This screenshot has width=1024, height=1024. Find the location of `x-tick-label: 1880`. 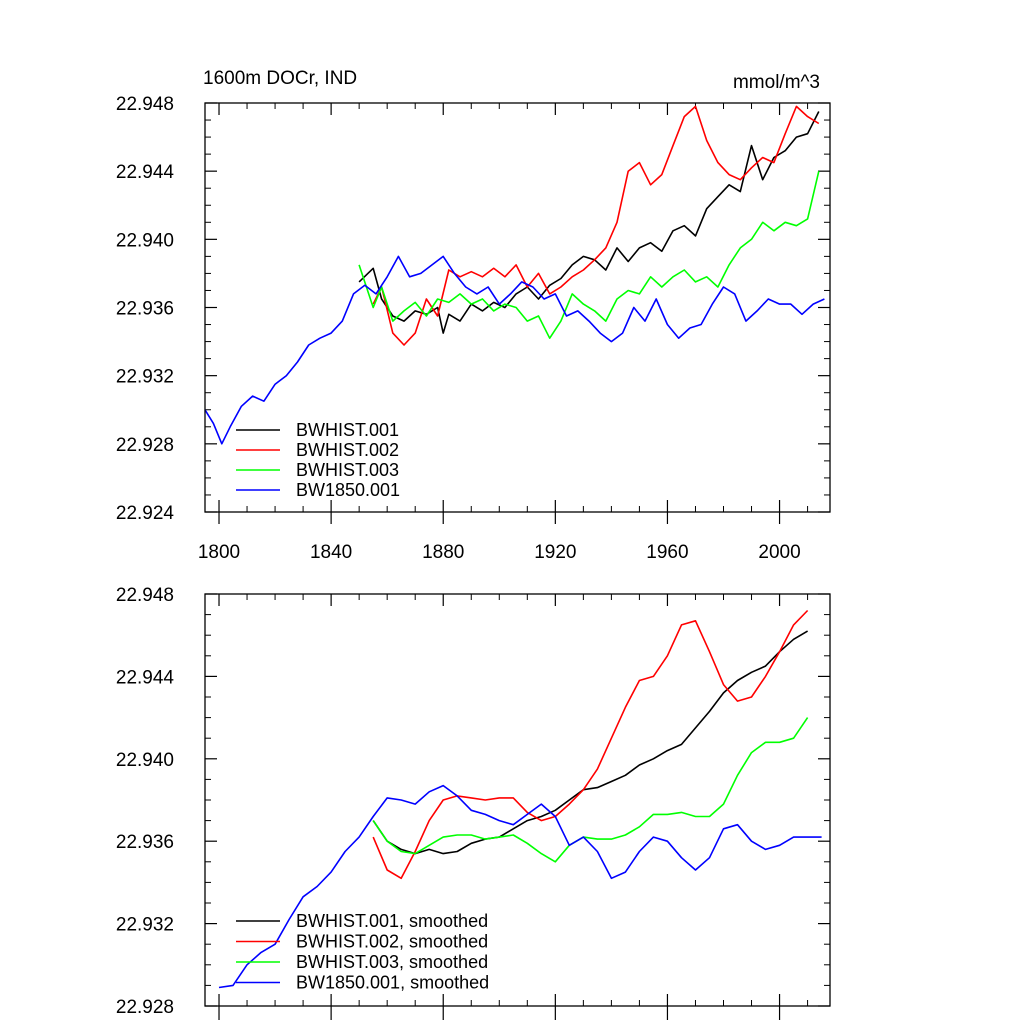

x-tick-label: 1880 is located at coordinates (443, 552).